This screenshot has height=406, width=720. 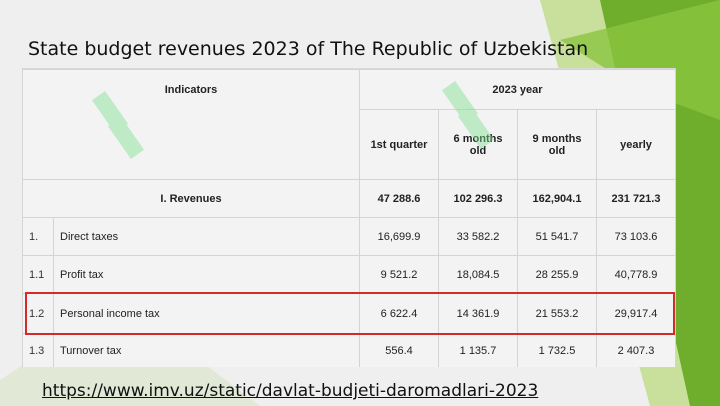 I want to click on cell-yearly: 2 407.3, so click(x=636, y=350).